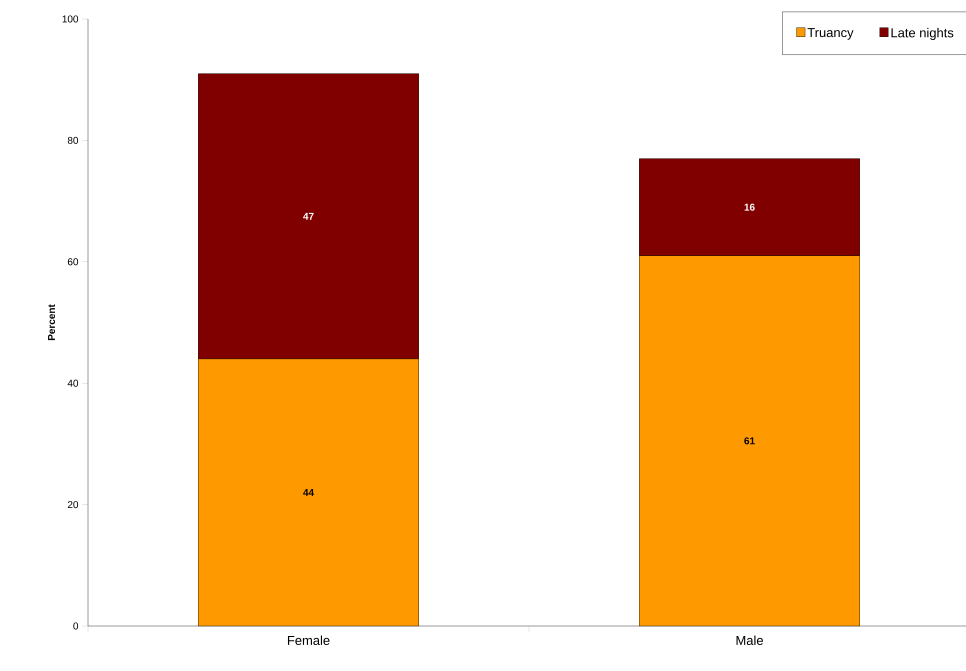  Describe the element at coordinates (308, 492) in the screenshot. I see `data-label: 44` at that location.